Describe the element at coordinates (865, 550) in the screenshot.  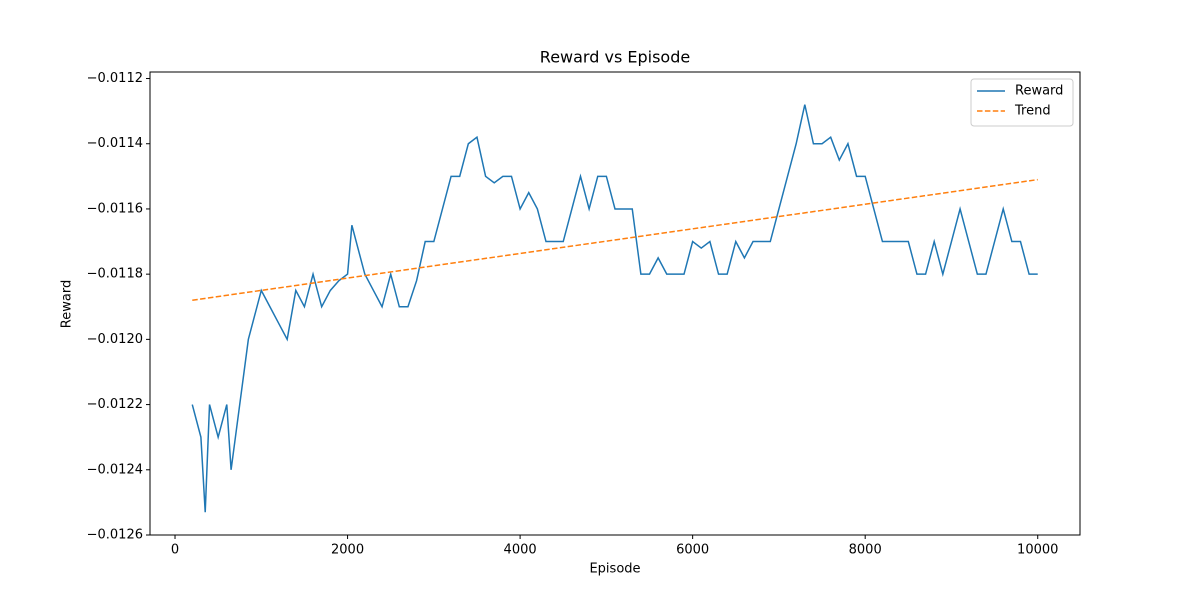
I see `x-tick-label: 8000` at that location.